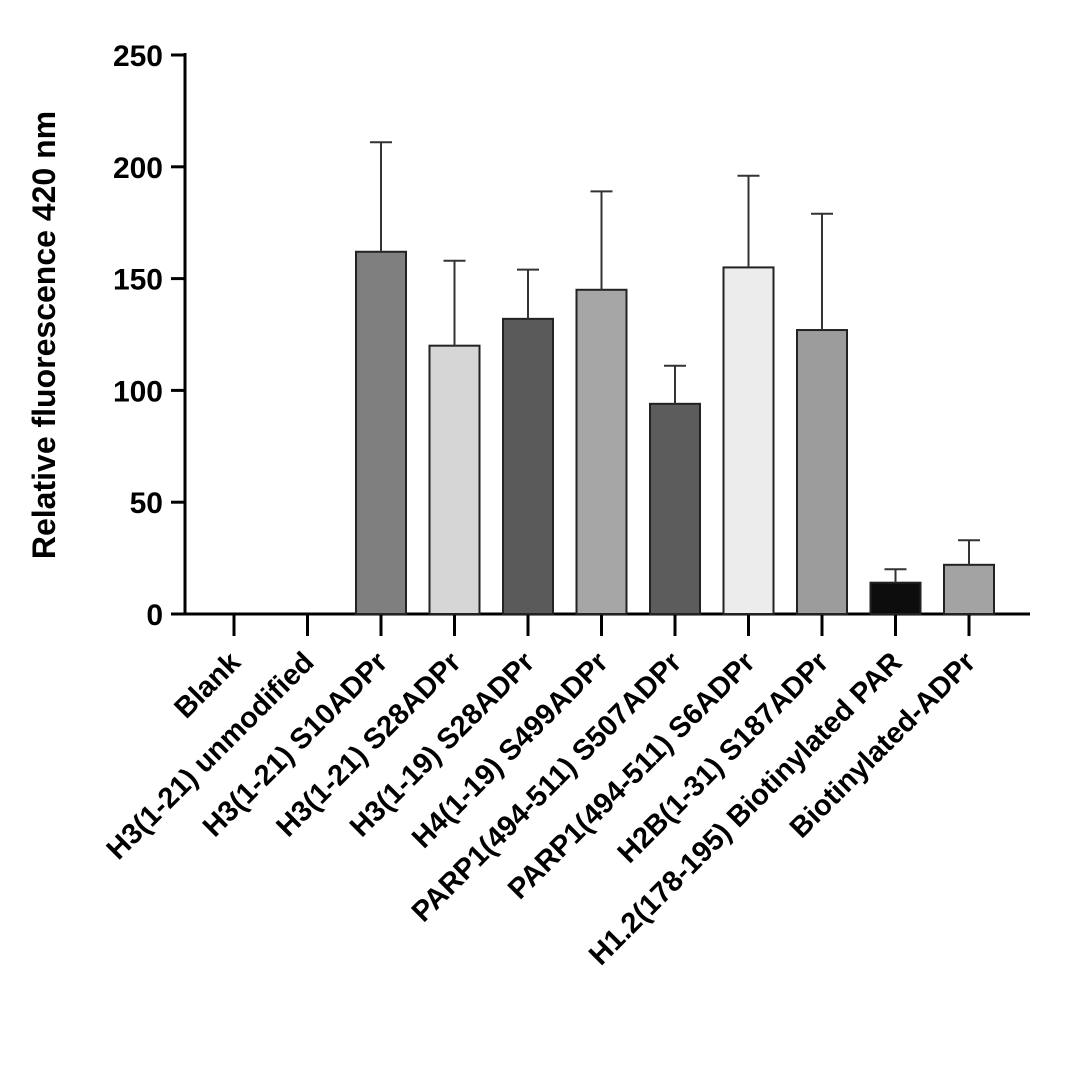 The image size is (1080, 1066). What do you see at coordinates (607, 624) in the screenshot?
I see `x-axis` at bounding box center [607, 624].